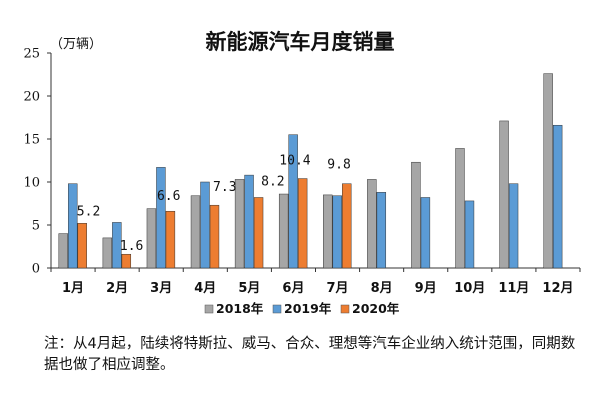  What do you see at coordinates (76, 44) in the screenshot?
I see `y-axis-unit-label: （万辆）` at bounding box center [76, 44].